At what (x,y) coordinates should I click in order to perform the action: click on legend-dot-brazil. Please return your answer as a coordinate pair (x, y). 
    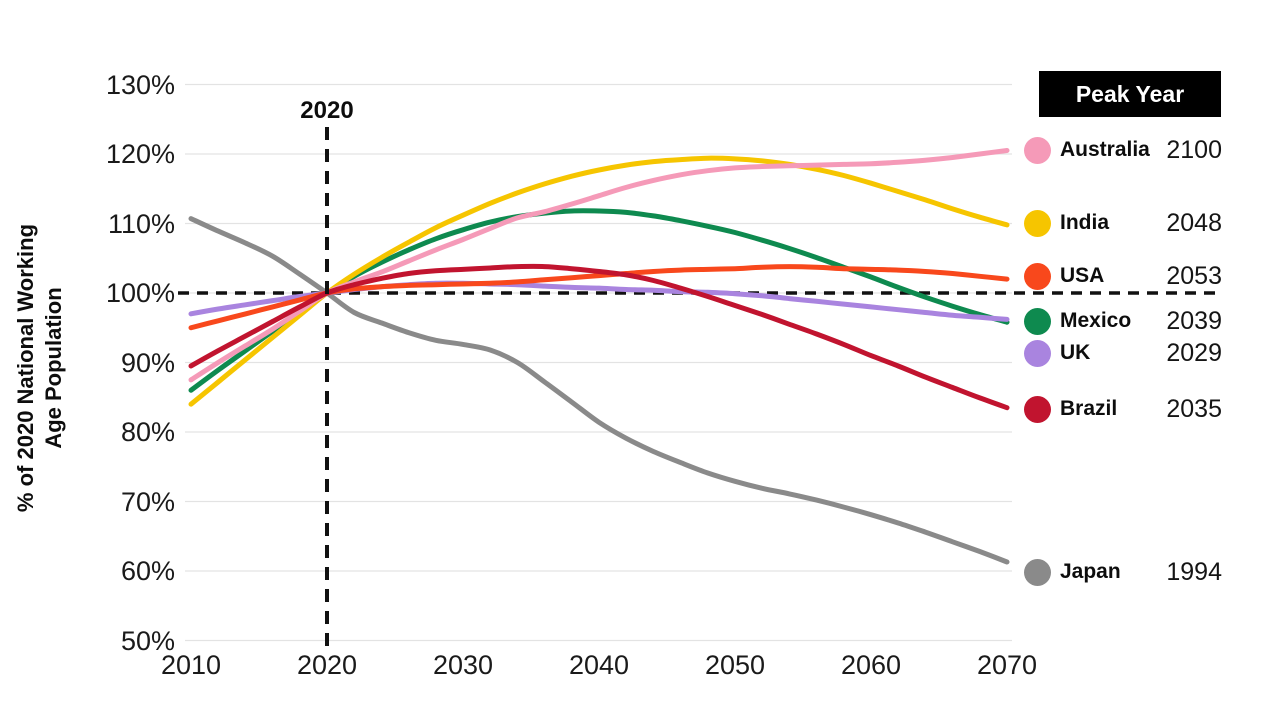
    Looking at the image, I should click on (1037, 409).